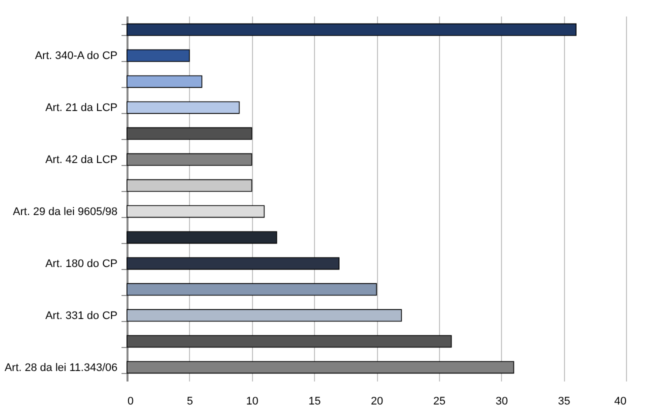 The image size is (656, 417). Describe the element at coordinates (502, 402) in the screenshot. I see `x-tick-label: 30` at that location.